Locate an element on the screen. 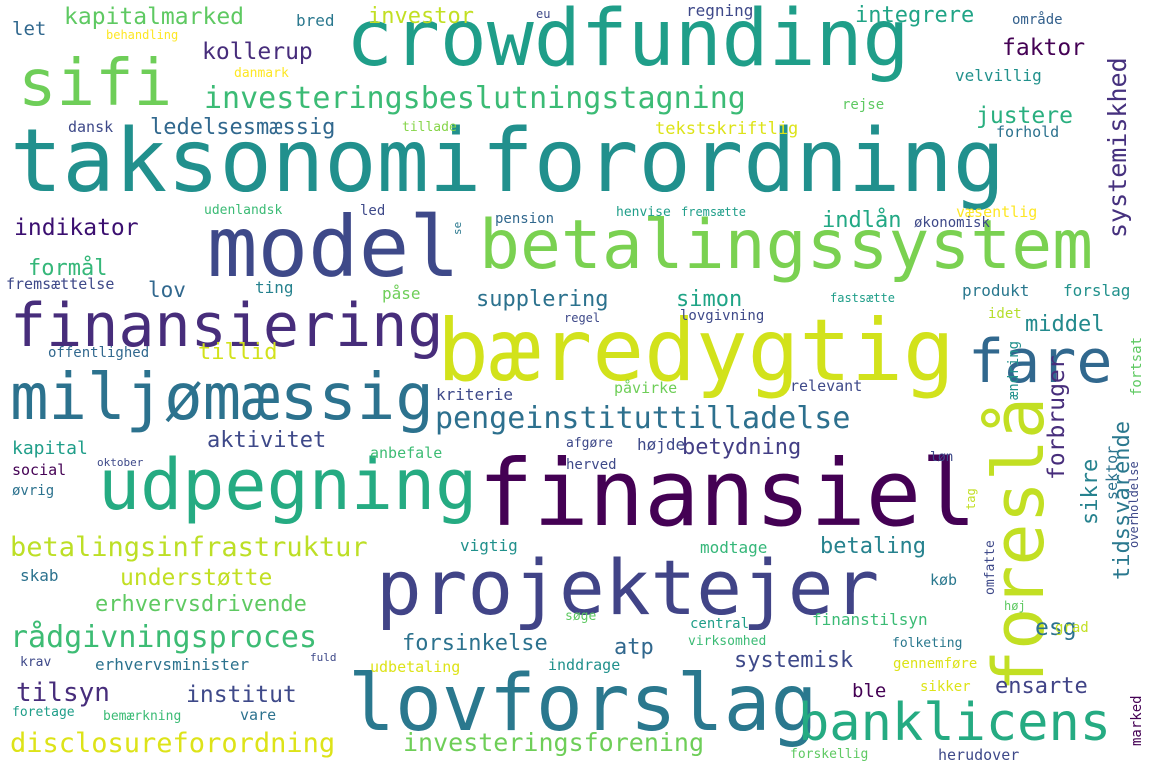 This screenshot has width=1155, height=770. word-tillade: tillade is located at coordinates (429, 127).